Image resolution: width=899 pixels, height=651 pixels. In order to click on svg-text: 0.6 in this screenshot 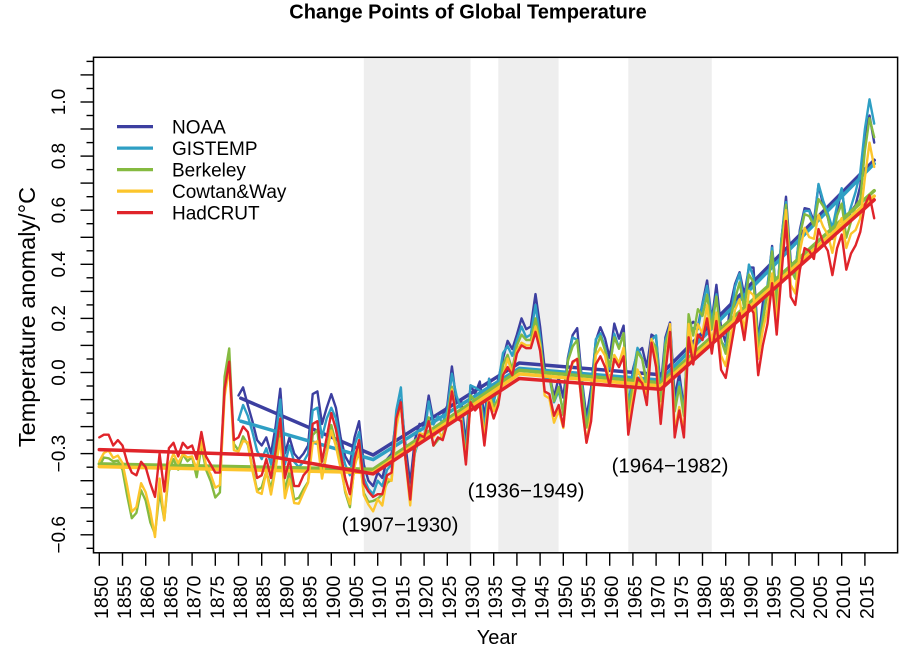, I will do `click(59, 210)`.